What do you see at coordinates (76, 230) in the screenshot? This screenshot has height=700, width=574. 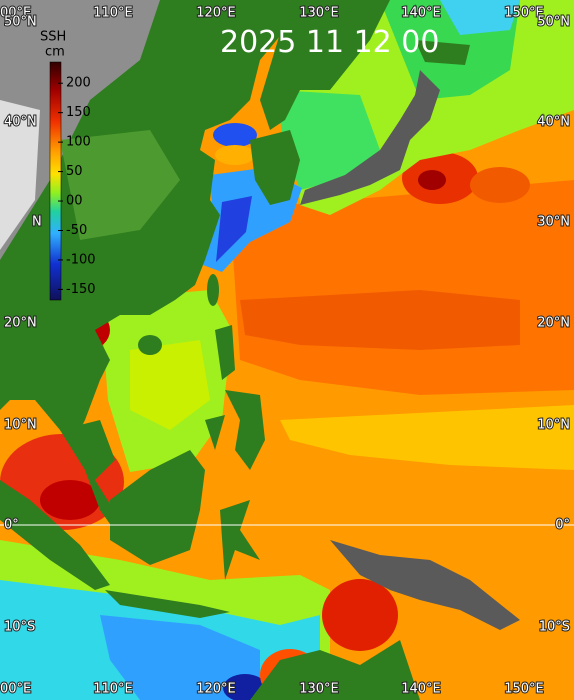 I see `colorbar-tick-label: -50` at bounding box center [76, 230].